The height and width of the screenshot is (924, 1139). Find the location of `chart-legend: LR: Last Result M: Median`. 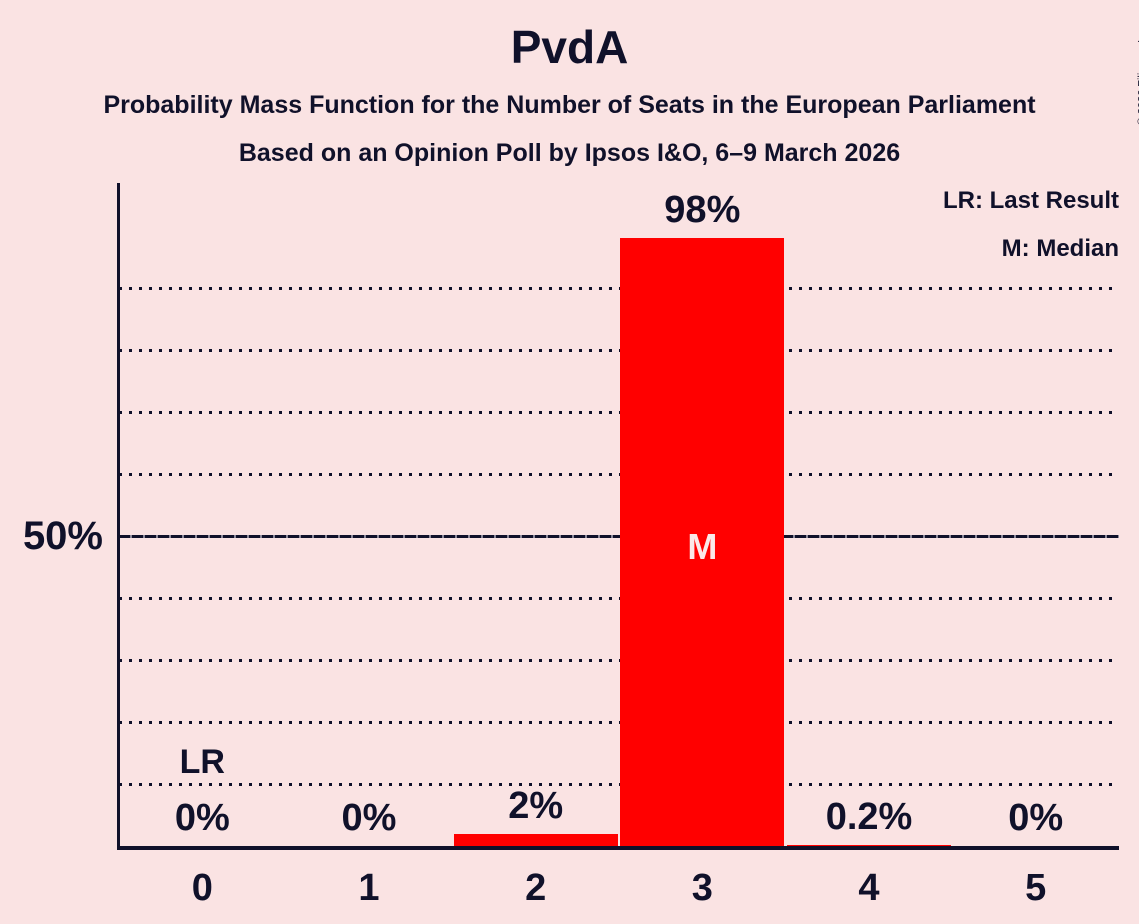

chart-legend: LR: Last Result M: Median is located at coordinates (1031, 234).